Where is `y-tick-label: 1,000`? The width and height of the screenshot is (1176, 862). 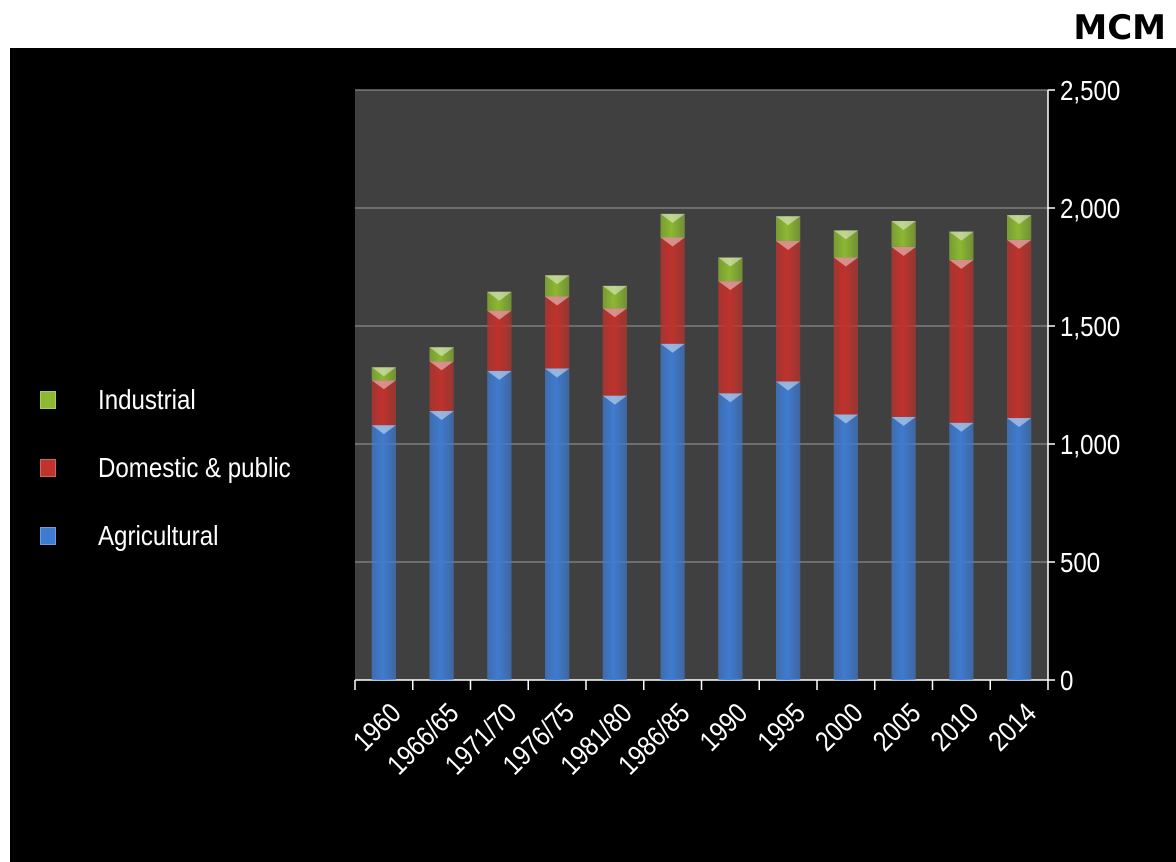 y-tick-label: 1,000 is located at coordinates (1090, 444).